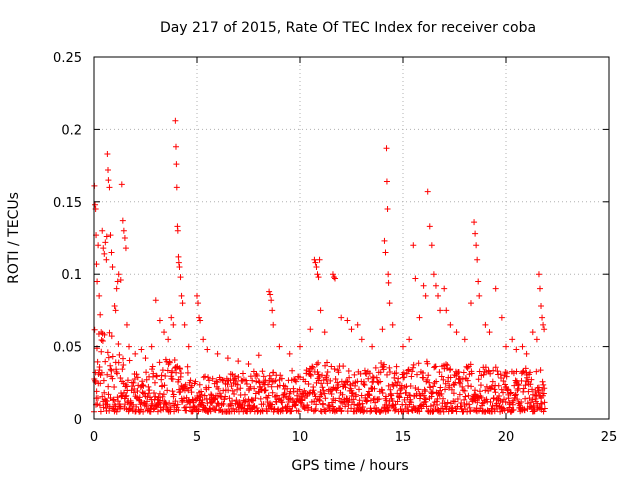 The width and height of the screenshot is (640, 480). Describe the element at coordinates (609, 437) in the screenshot. I see `x-tick-label: 25` at that location.